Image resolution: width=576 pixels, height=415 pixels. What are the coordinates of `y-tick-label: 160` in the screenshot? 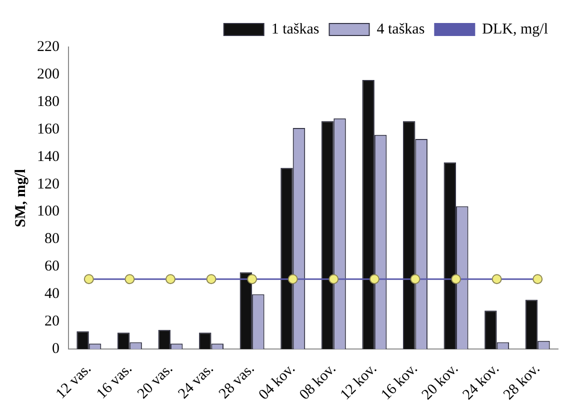 It's located at (48, 129).